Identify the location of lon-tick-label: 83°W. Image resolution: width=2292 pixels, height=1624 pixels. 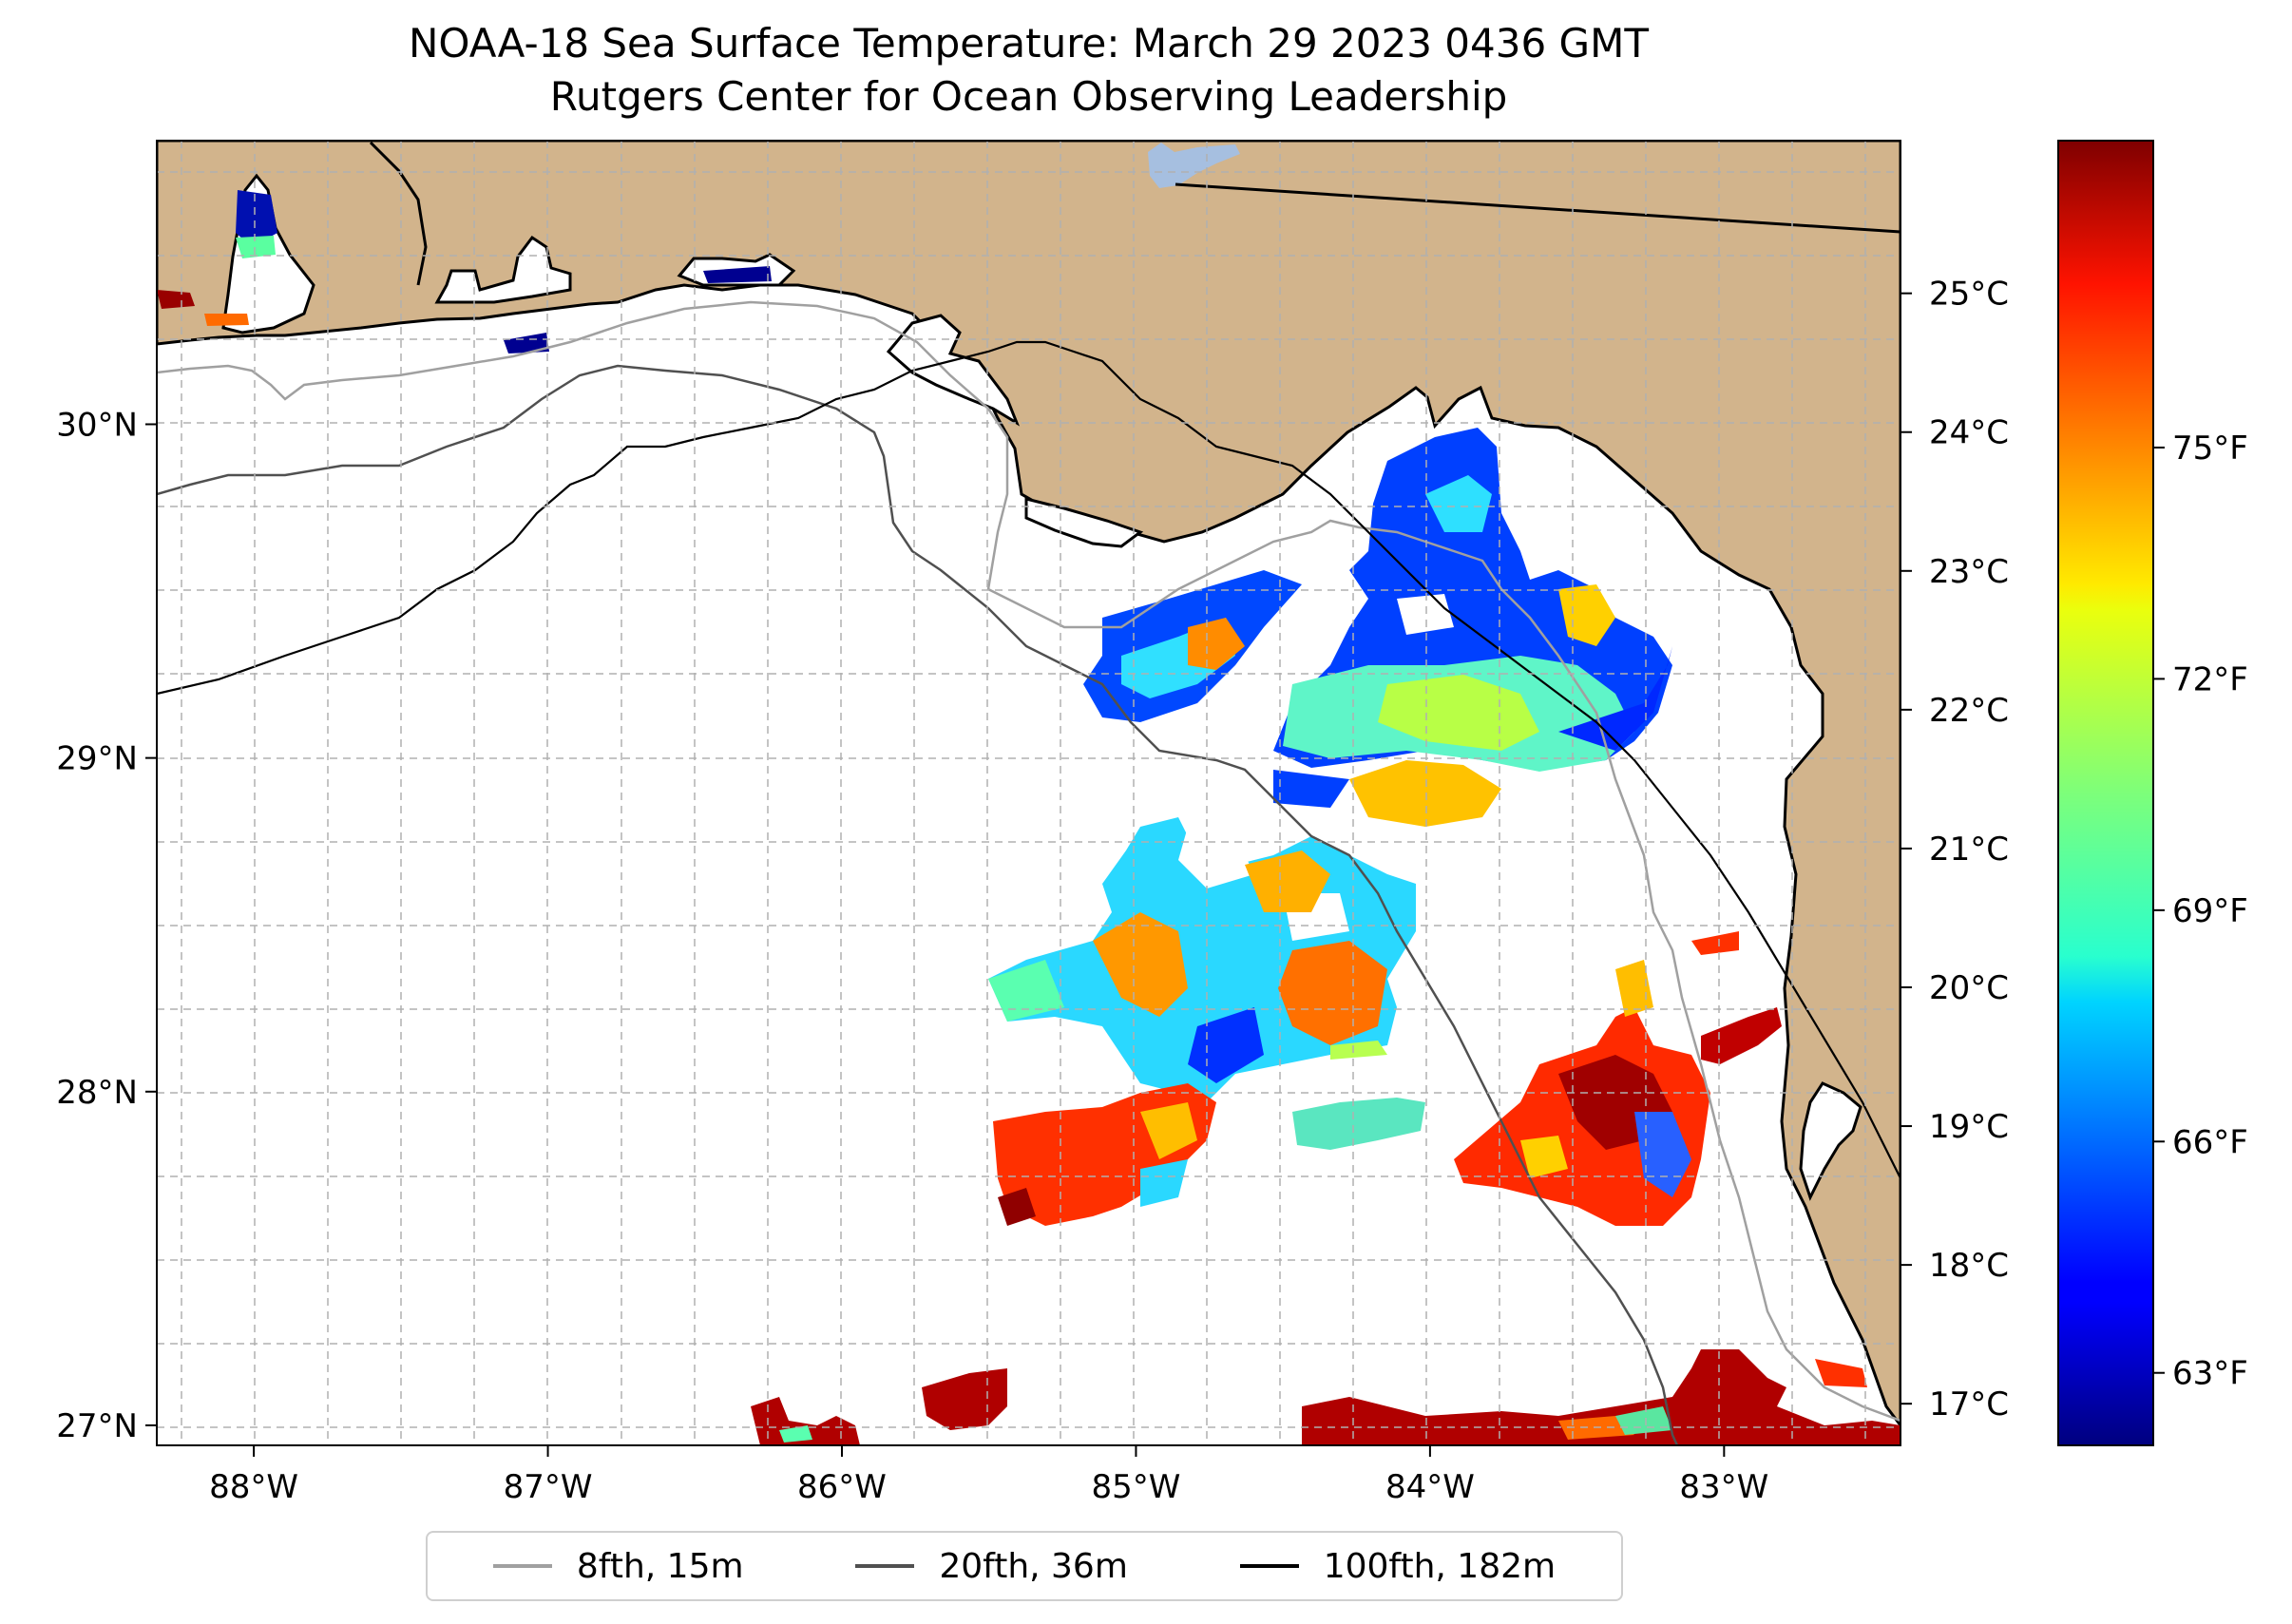
(1723, 1487).